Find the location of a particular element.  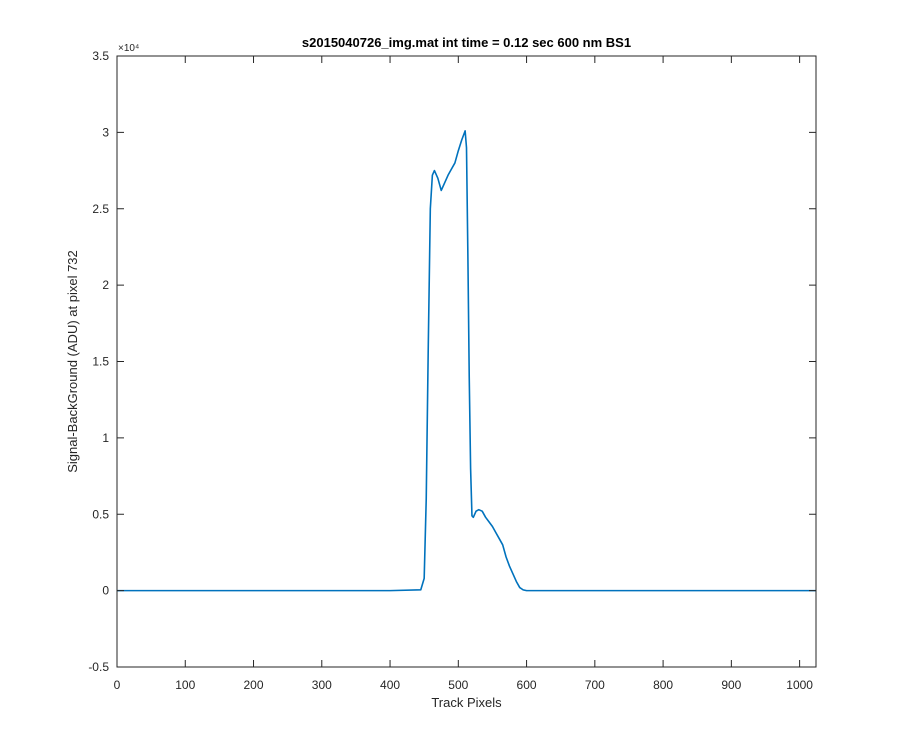

y-tick-label: 2.5 is located at coordinates (100, 209).